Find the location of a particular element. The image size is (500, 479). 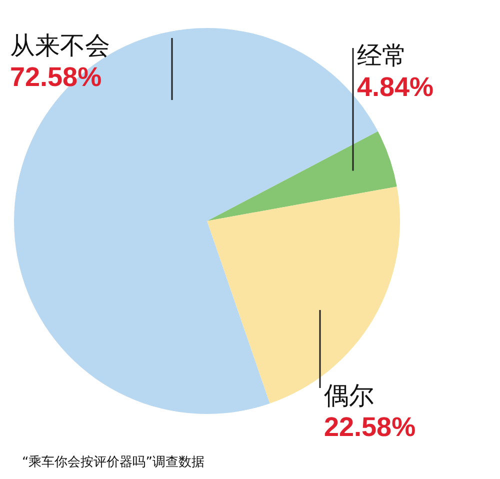

slice-label: 经常 is located at coordinates (382, 55).